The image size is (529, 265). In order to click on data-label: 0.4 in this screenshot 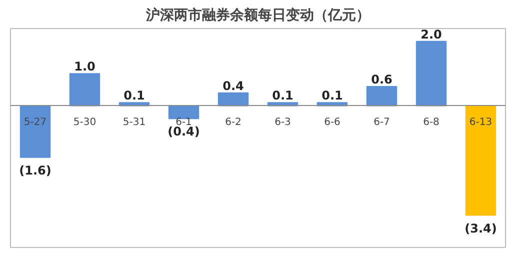, I will do `click(233, 85)`.